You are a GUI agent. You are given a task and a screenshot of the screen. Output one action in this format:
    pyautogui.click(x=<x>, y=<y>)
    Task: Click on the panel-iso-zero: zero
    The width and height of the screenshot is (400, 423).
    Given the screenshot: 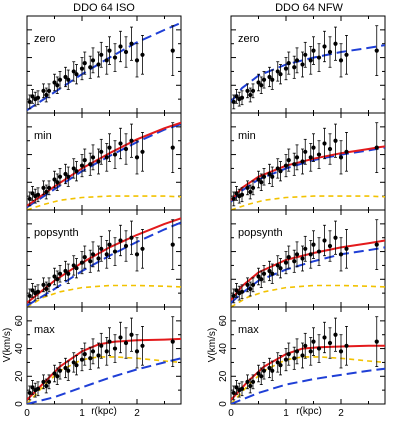 What is the action you would take?
    pyautogui.click(x=104, y=64)
    